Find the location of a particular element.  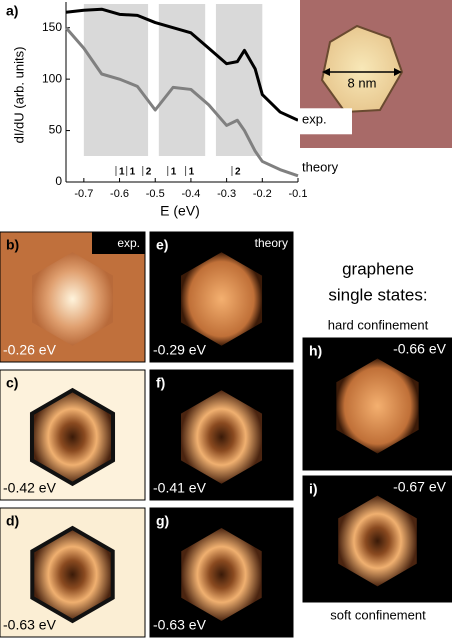

y-tick-label: 100 is located at coordinates (52, 78).